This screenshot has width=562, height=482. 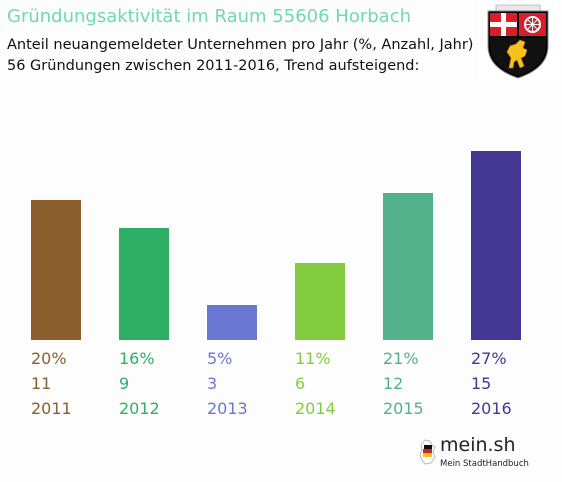 What do you see at coordinates (51, 408) in the screenshot?
I see `bar-year-label: 2011` at bounding box center [51, 408].